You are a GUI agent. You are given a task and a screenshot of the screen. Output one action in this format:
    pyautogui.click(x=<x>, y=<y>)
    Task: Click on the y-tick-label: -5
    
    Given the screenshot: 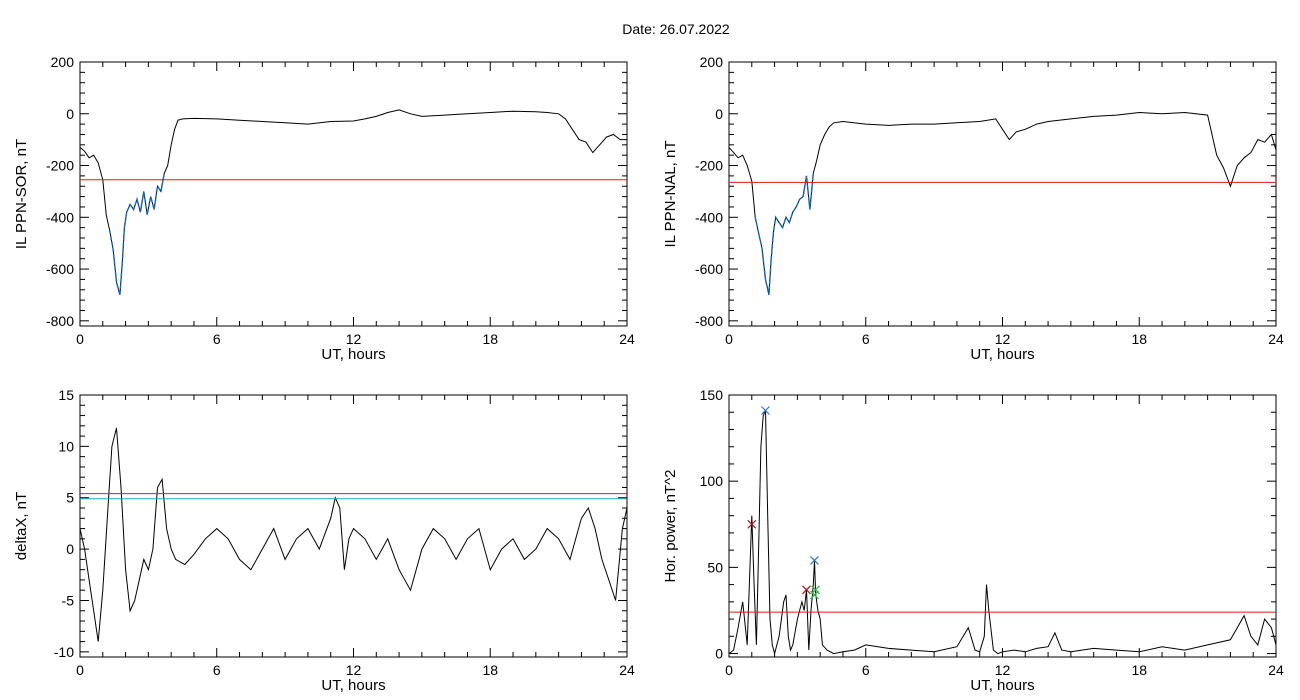 What is the action you would take?
    pyautogui.click(x=68, y=600)
    